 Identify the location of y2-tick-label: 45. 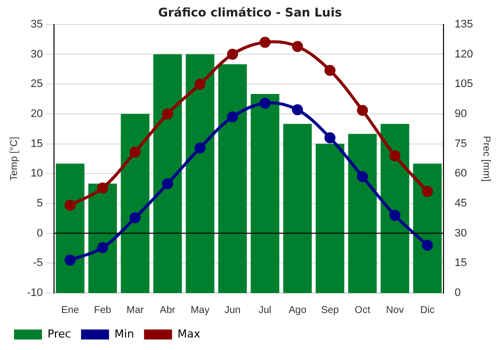
(460, 204).